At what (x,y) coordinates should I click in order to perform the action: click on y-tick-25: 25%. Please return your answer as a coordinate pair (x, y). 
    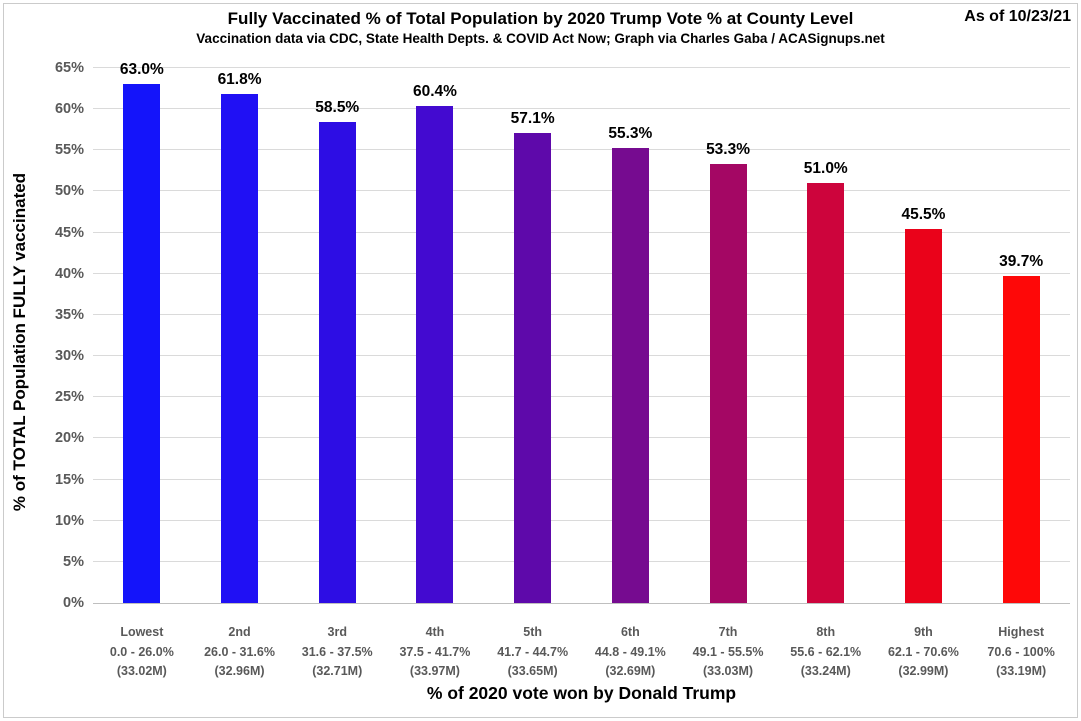
    Looking at the image, I should click on (69, 397).